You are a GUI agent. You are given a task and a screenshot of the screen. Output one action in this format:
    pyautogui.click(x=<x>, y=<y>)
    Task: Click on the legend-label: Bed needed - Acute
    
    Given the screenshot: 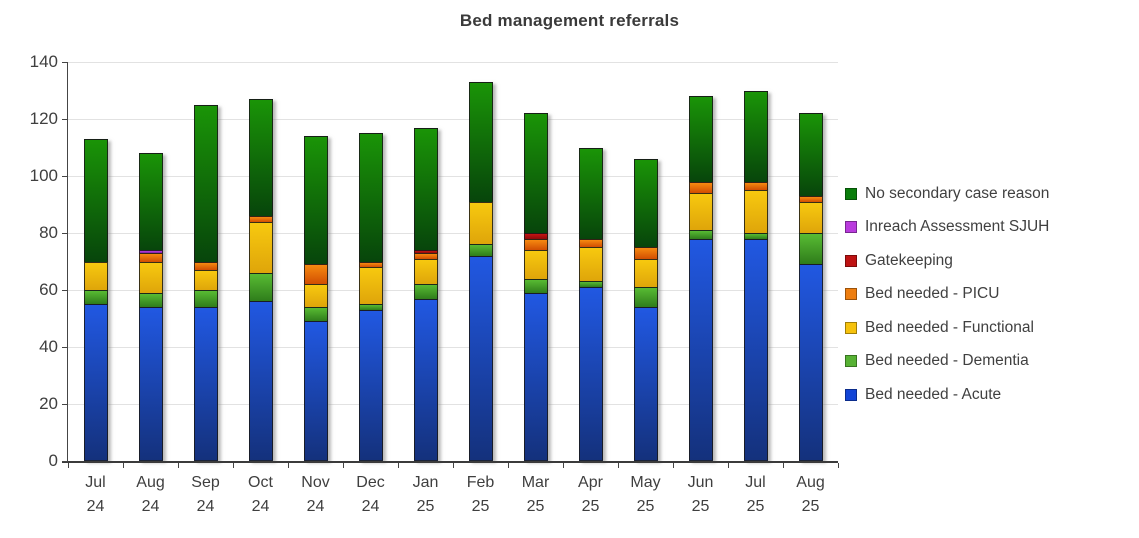 What is the action you would take?
    pyautogui.click(x=933, y=394)
    